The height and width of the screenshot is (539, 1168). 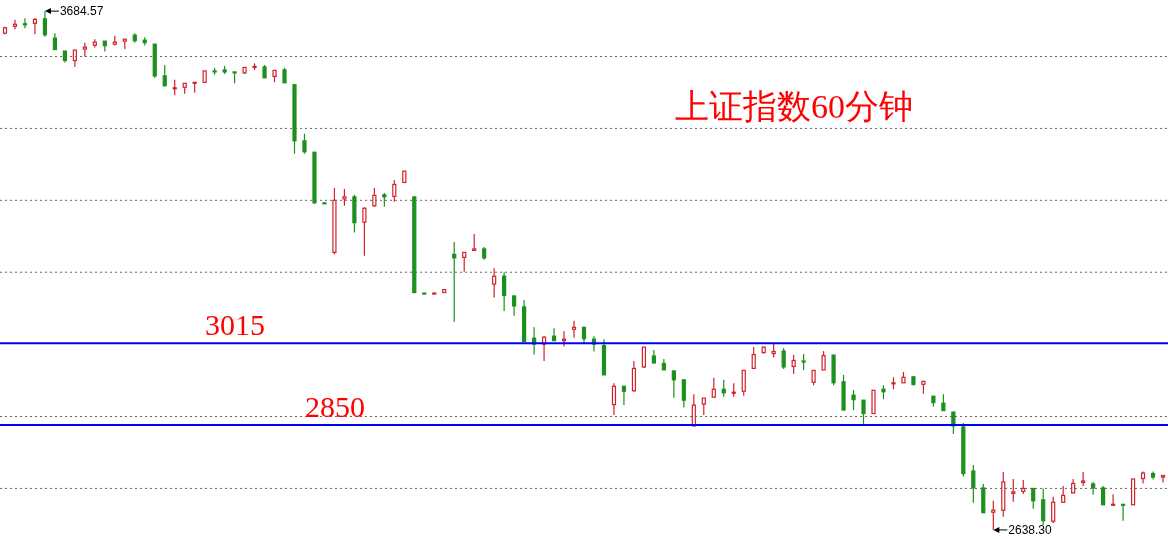 What do you see at coordinates (335, 406) in the screenshot?
I see `ref-line-label: 2850` at bounding box center [335, 406].